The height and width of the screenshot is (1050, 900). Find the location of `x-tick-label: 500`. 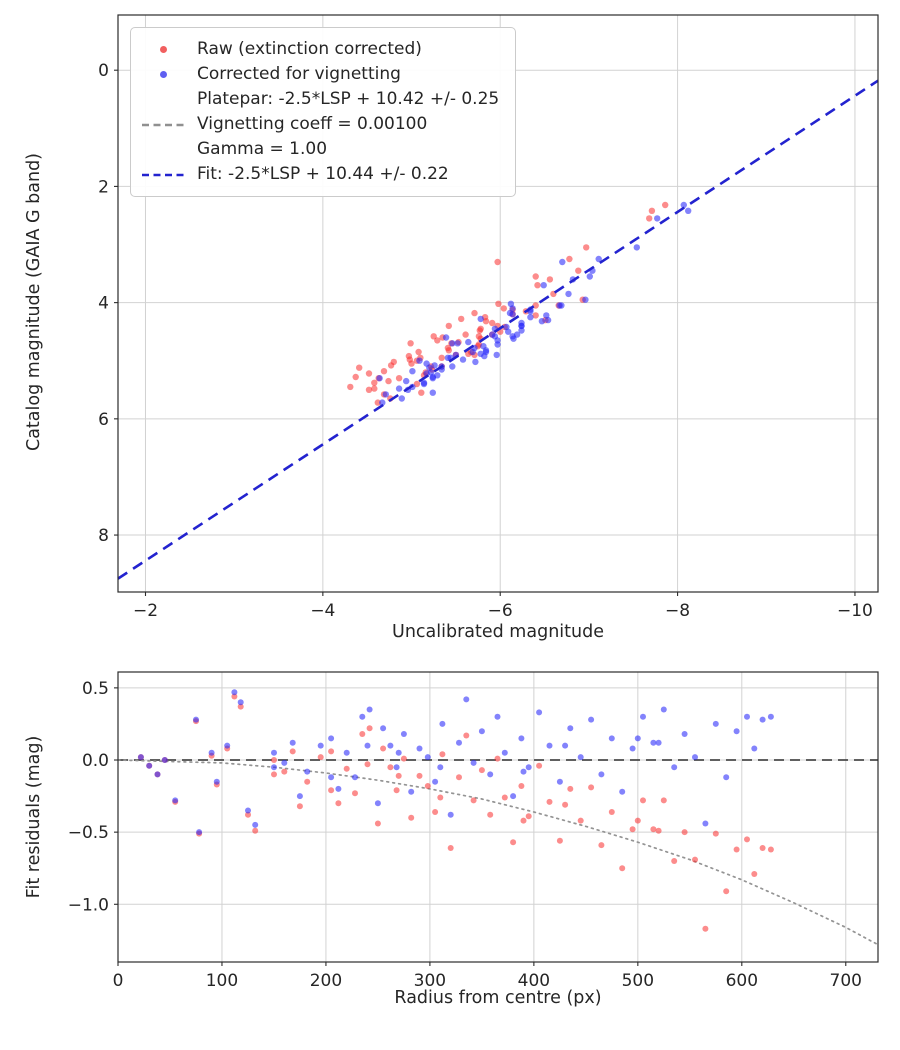

x-tick-label: 500 is located at coordinates (638, 981).